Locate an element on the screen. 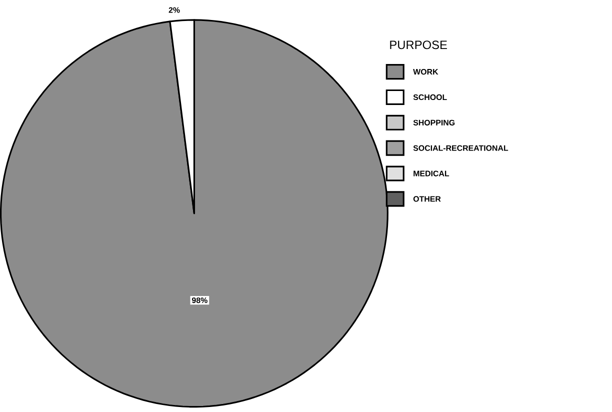 This screenshot has width=612, height=412. legend-title: PURPOSE is located at coordinates (418, 45).